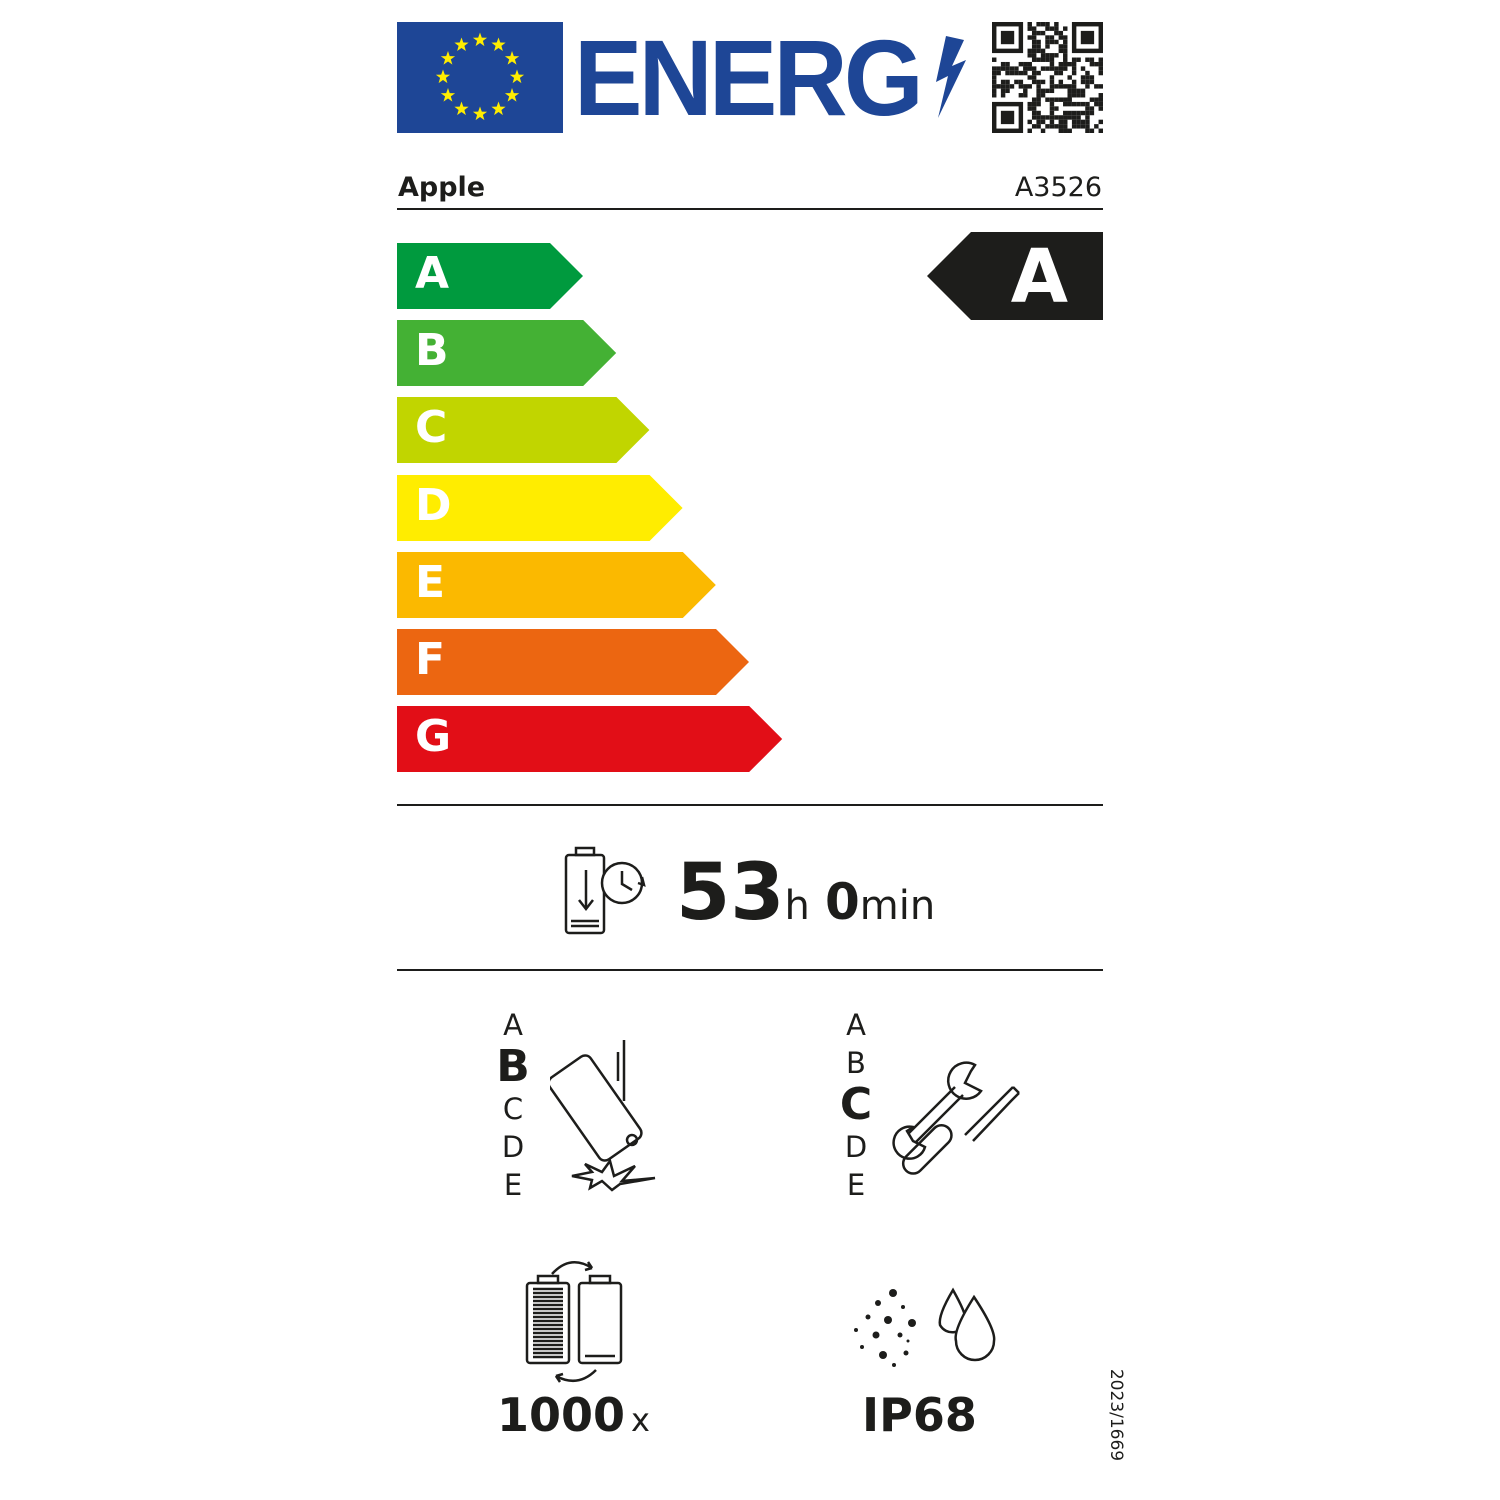  Describe the element at coordinates (842, 902) in the screenshot. I see `endurance-minutes: 0` at that location.